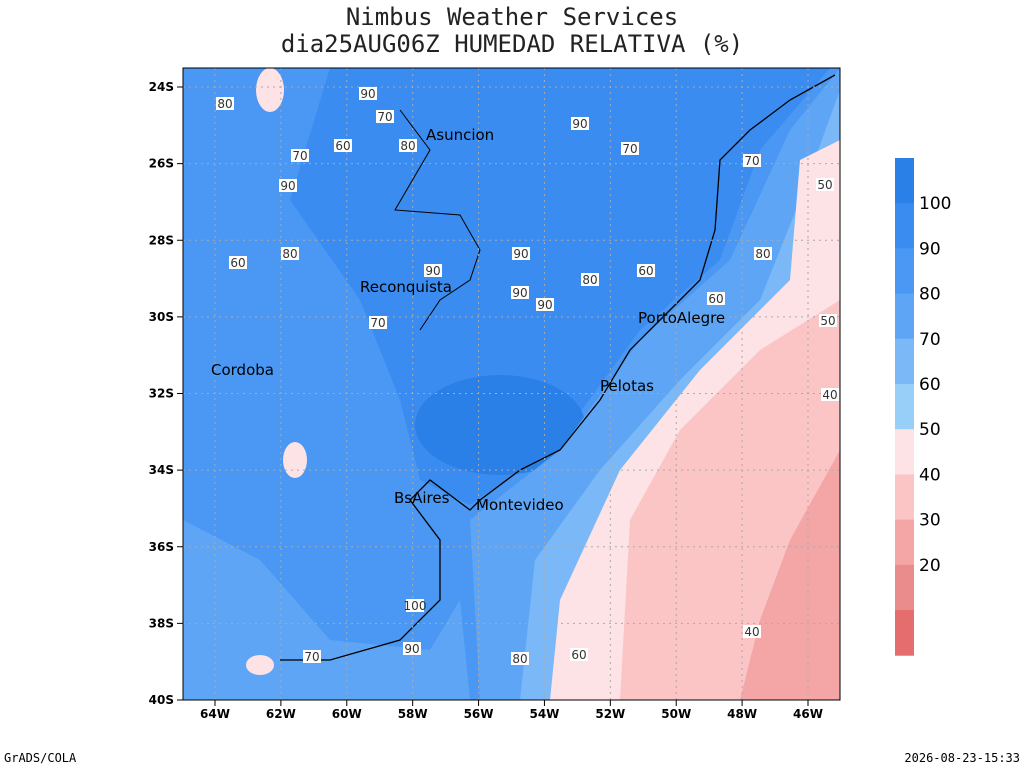  Describe the element at coordinates (627, 386) in the screenshot. I see `city-label: Pelotas` at that location.